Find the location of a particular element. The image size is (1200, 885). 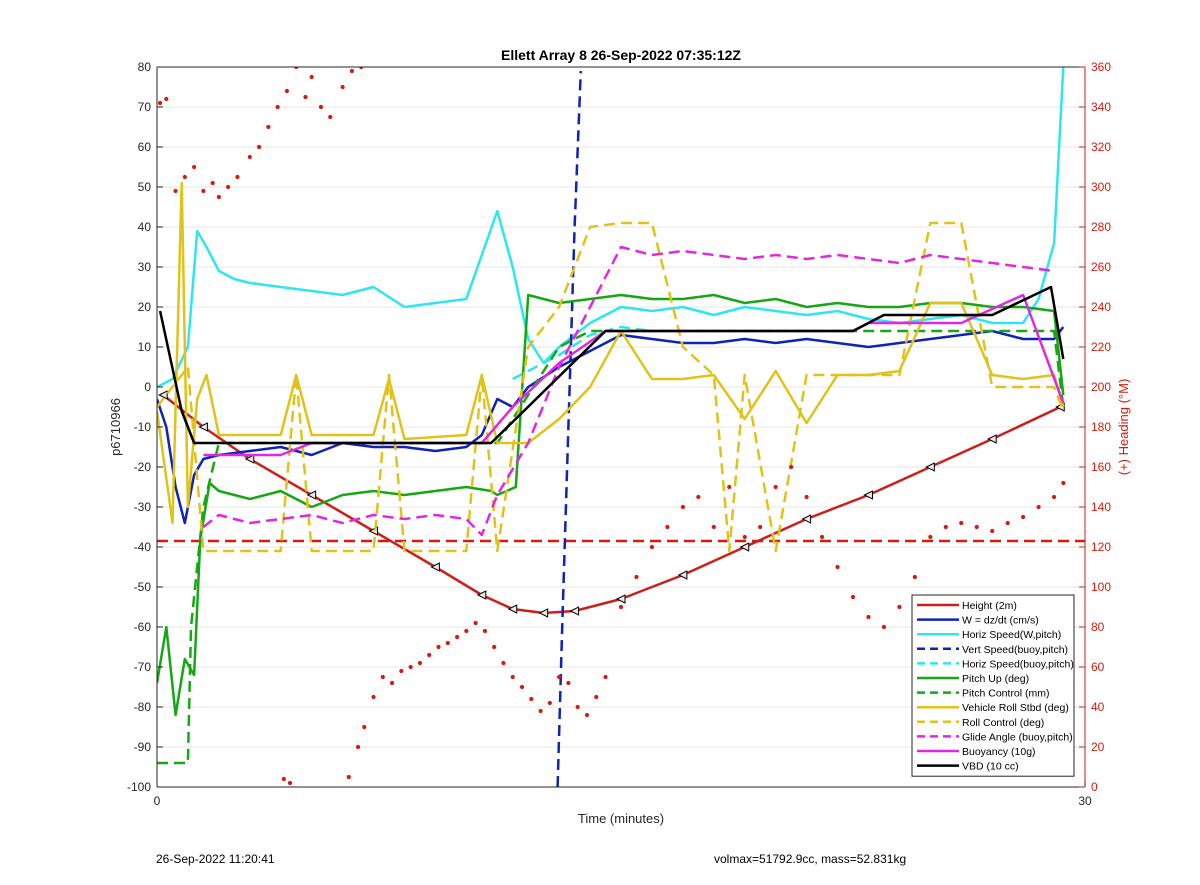

y2-tick-label: 280 is located at coordinates (1101, 227).